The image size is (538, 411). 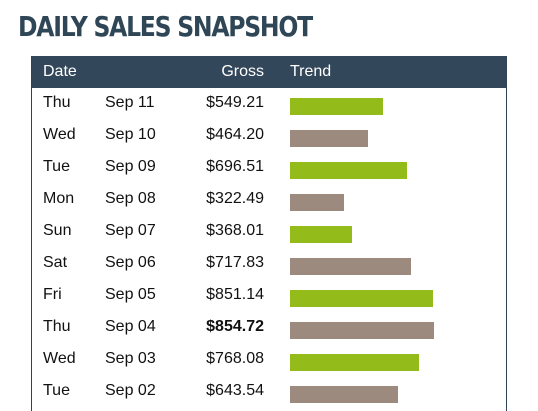 I want to click on row-gross: $768.08, so click(x=235, y=358).